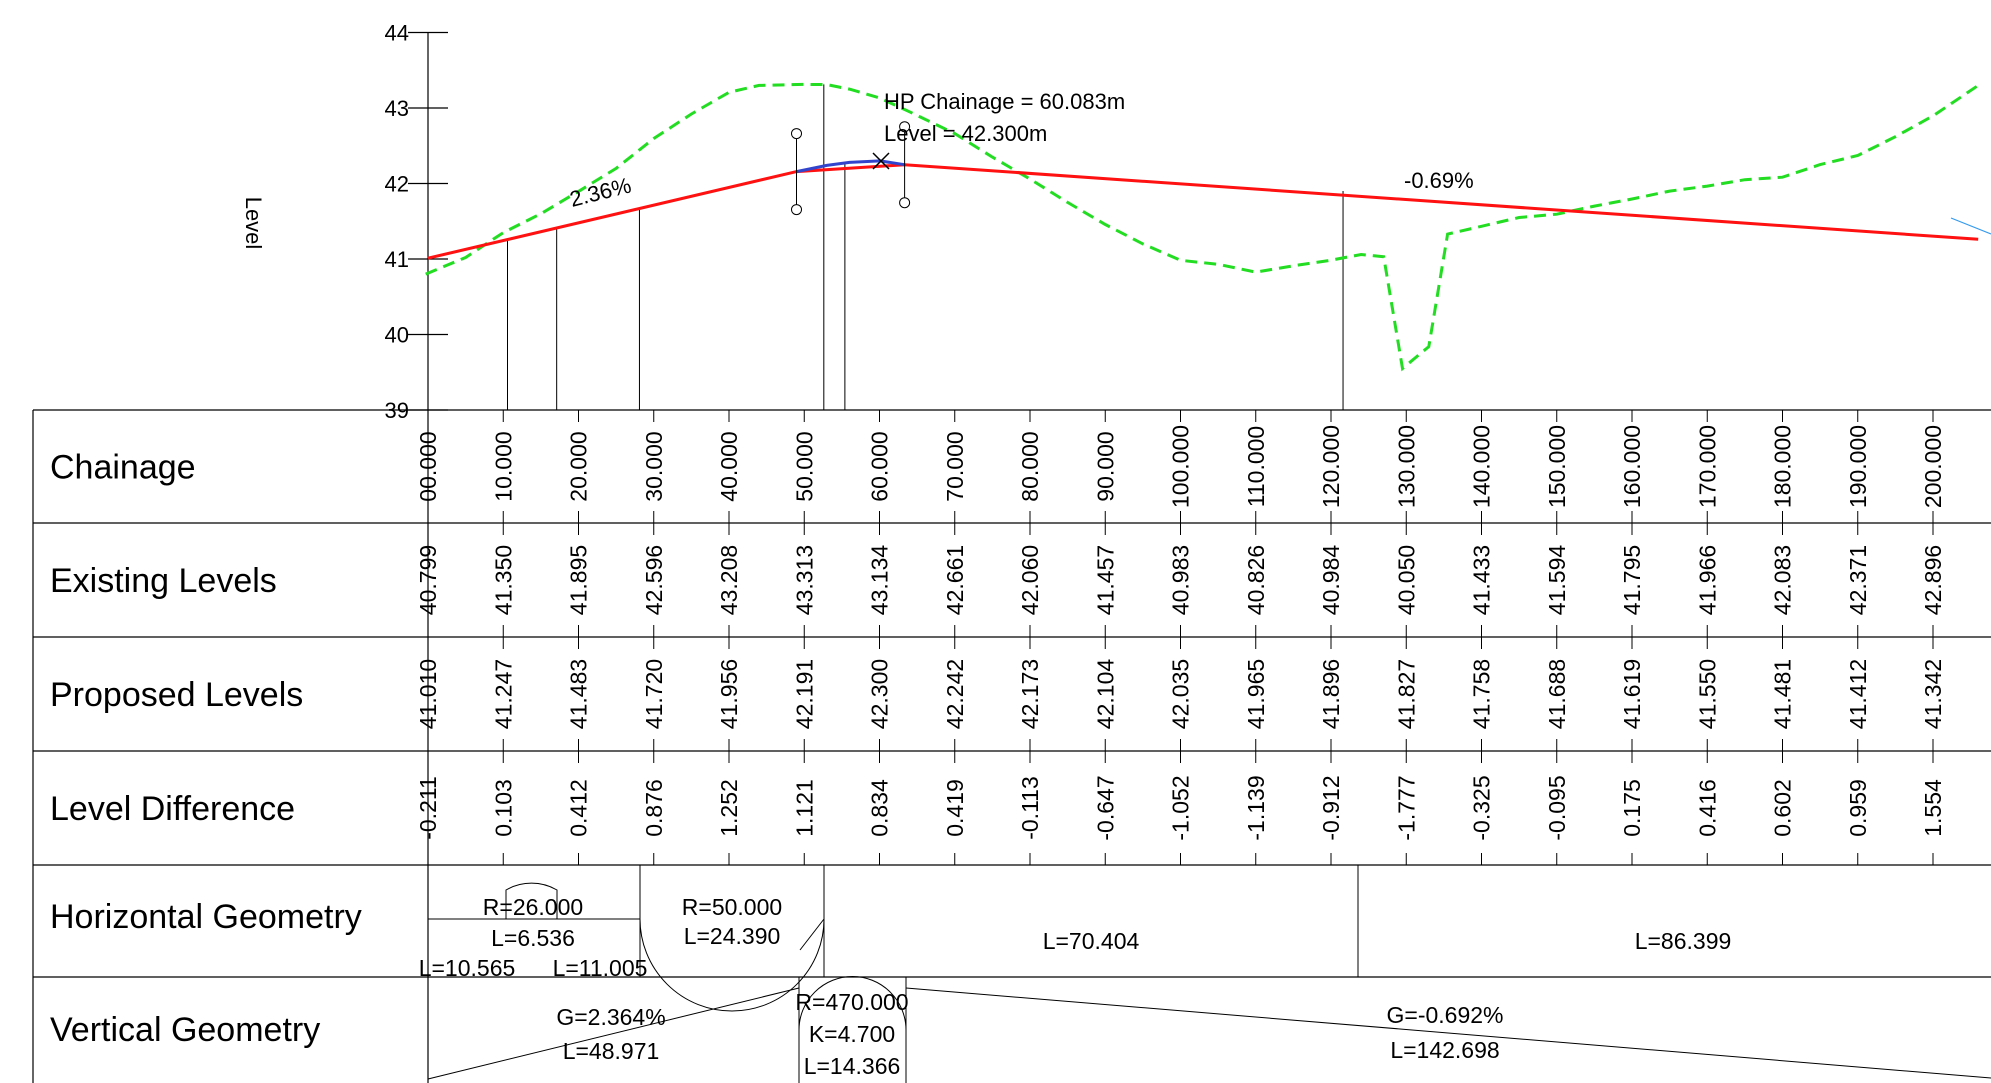 The image size is (1991, 1083). Describe the element at coordinates (851, 1002) in the screenshot. I see `vg-radius: R=470.000` at that location.